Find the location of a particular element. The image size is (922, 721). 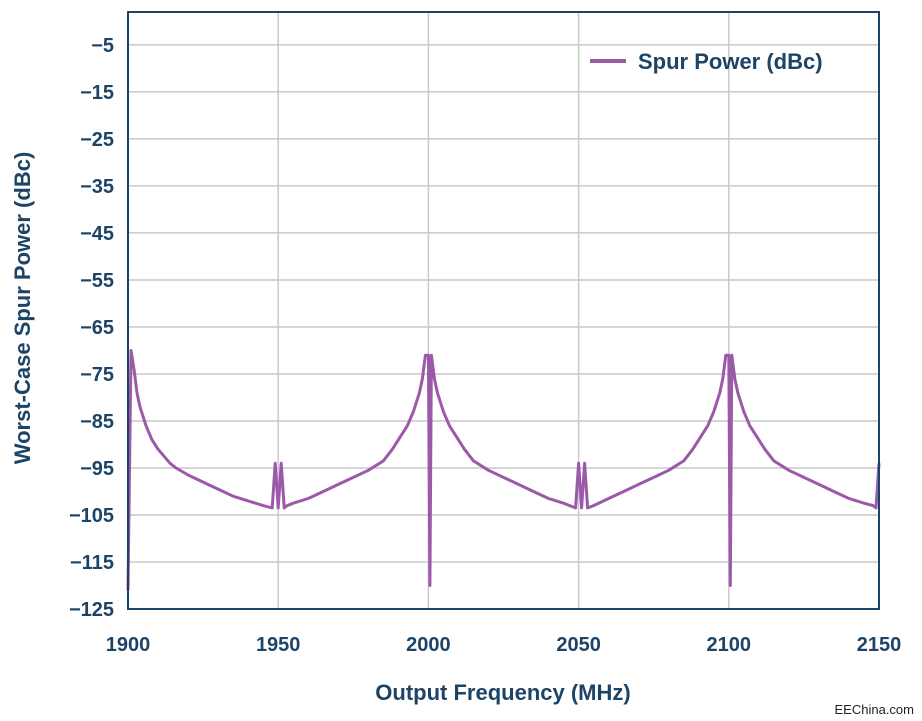

y-axis-title: Worst-Case Spur Power (dBc) is located at coordinates (22, 308).